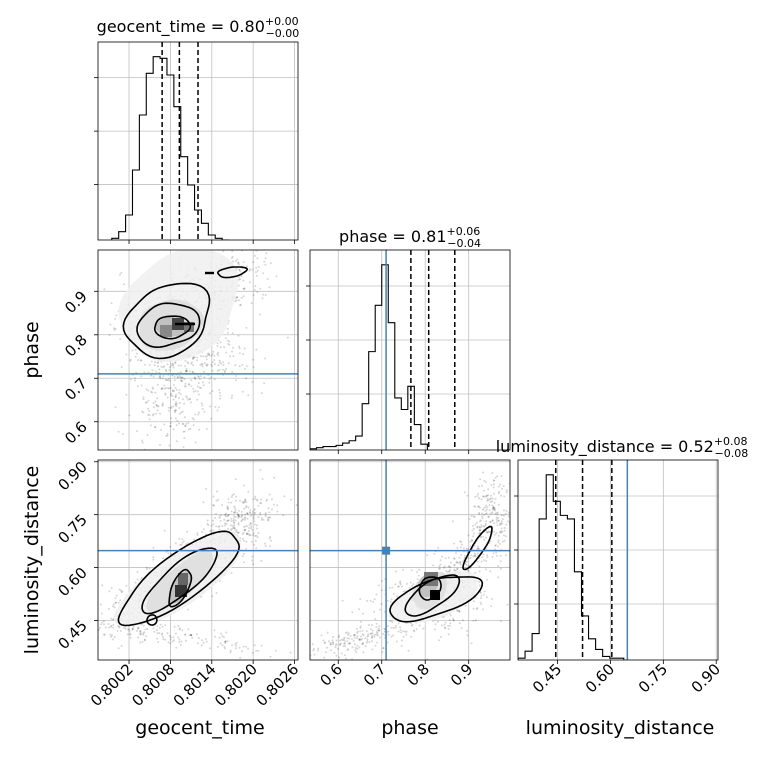  I want to click on y-tick-label: 0.45, so click(72, 635).